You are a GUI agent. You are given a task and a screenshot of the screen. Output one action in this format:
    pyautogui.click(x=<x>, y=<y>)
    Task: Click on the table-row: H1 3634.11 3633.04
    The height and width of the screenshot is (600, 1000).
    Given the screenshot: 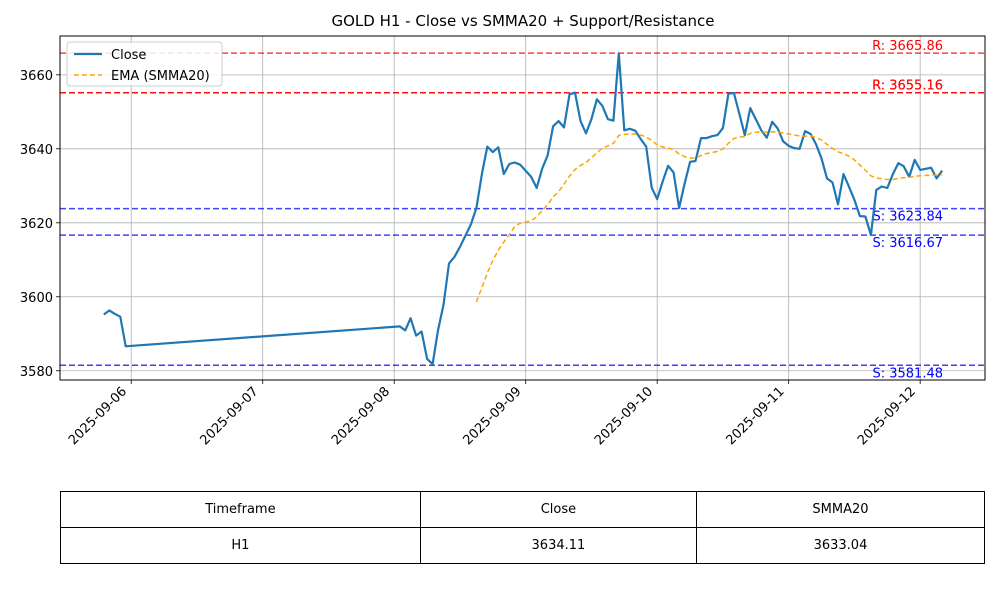 What is the action you would take?
    pyautogui.click(x=523, y=545)
    